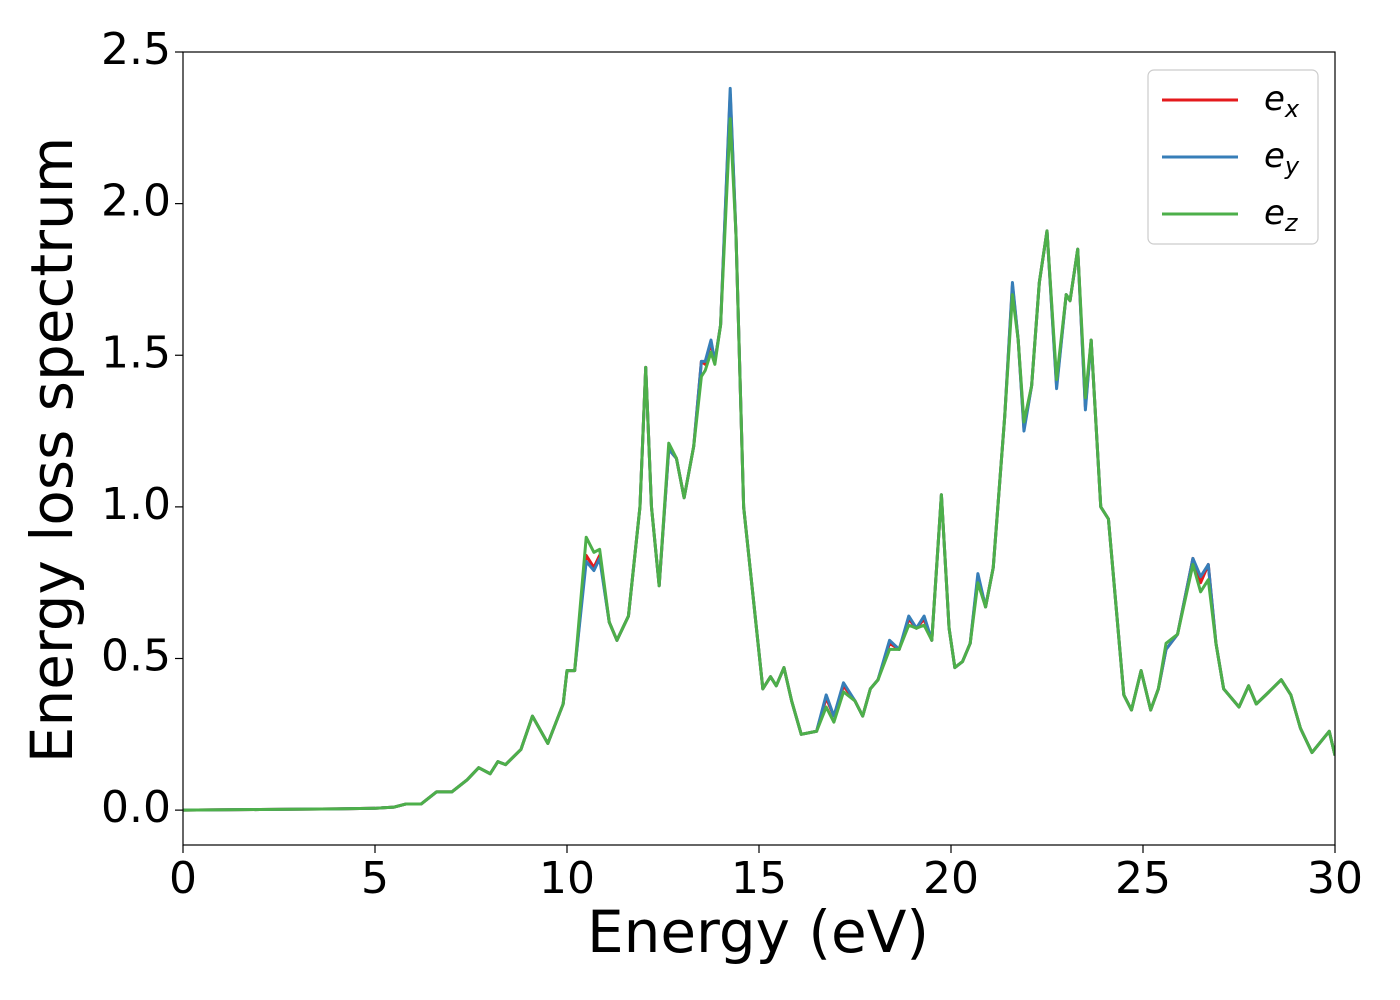 The height and width of the screenshot is (1000, 1400). I want to click on x-tick-label: 15, so click(759, 878).